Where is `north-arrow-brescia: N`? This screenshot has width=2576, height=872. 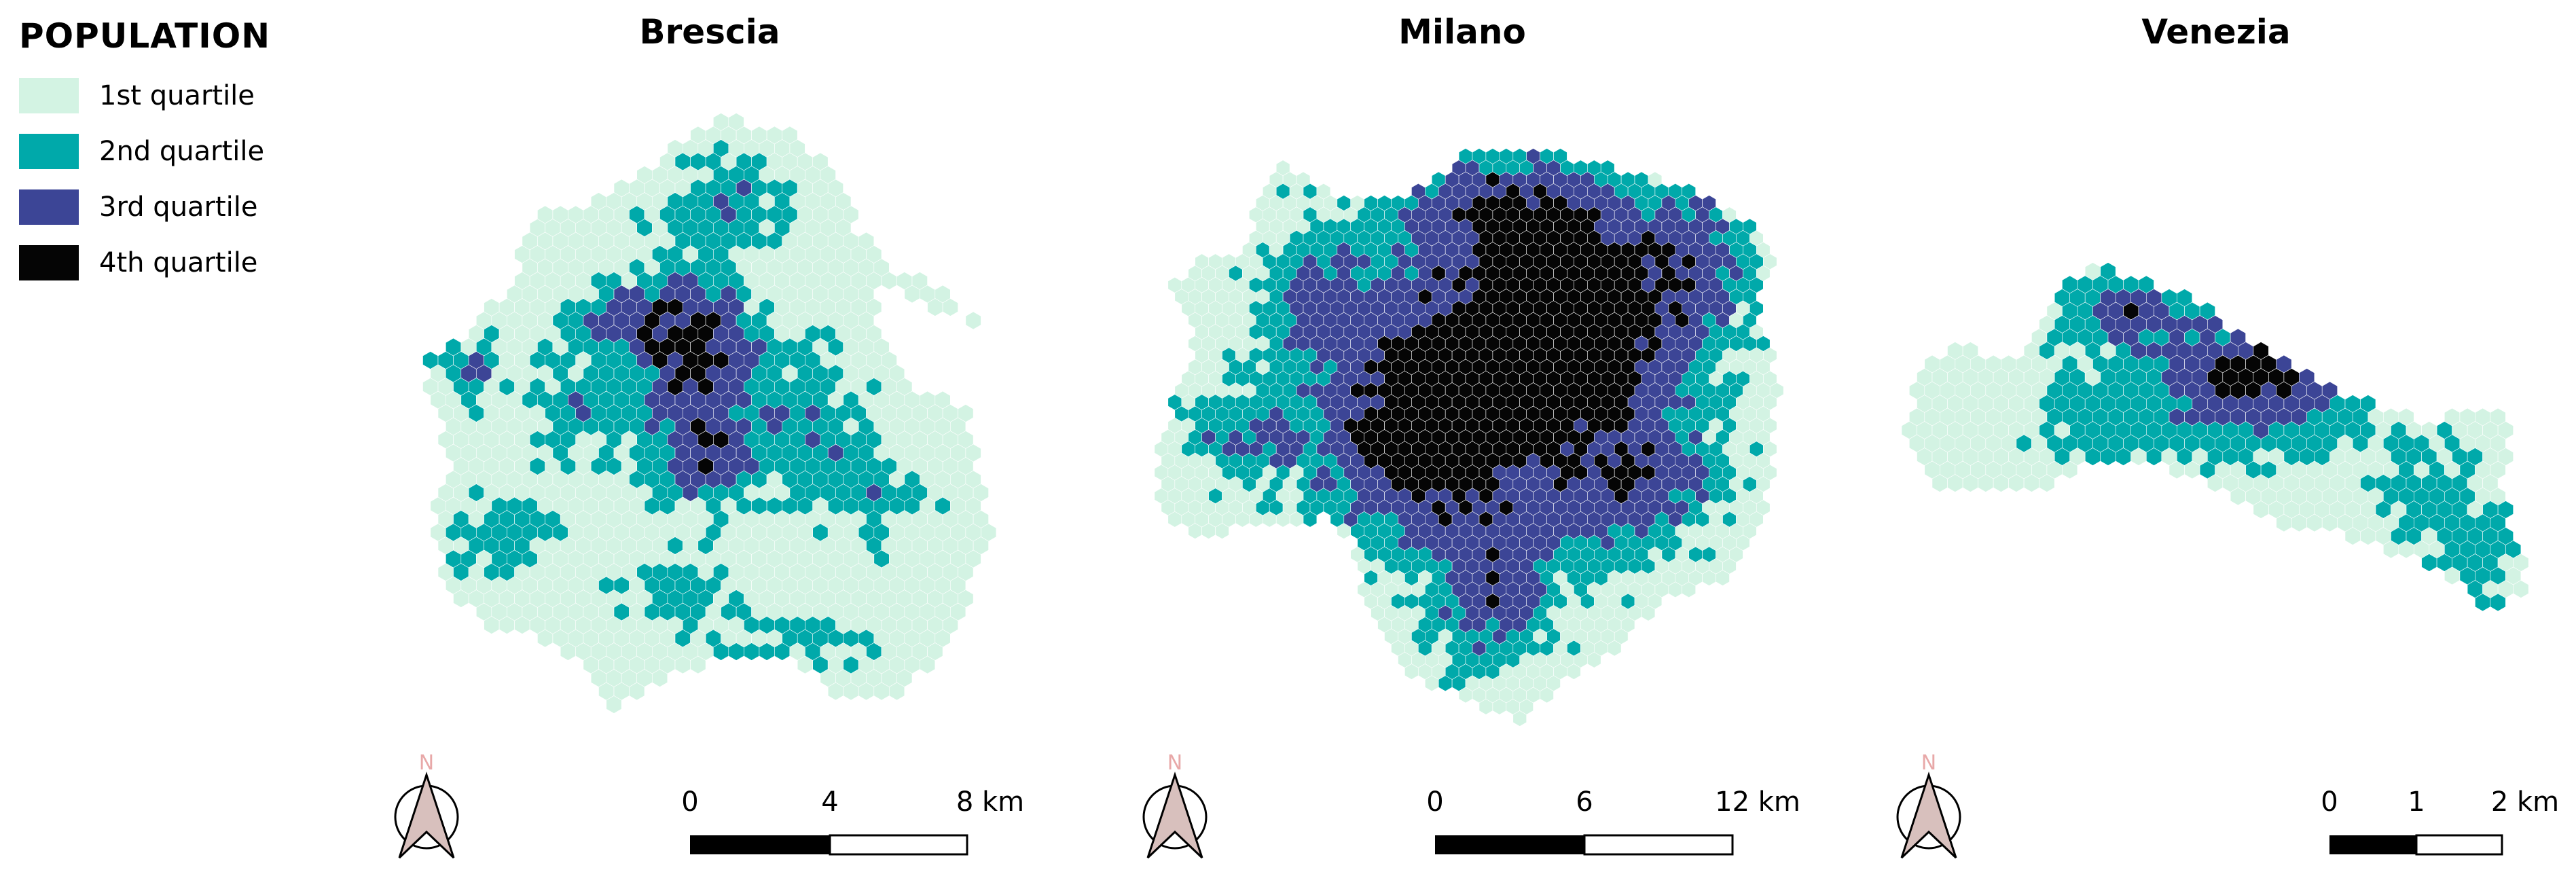 north-arrow-brescia: N is located at coordinates (426, 805).